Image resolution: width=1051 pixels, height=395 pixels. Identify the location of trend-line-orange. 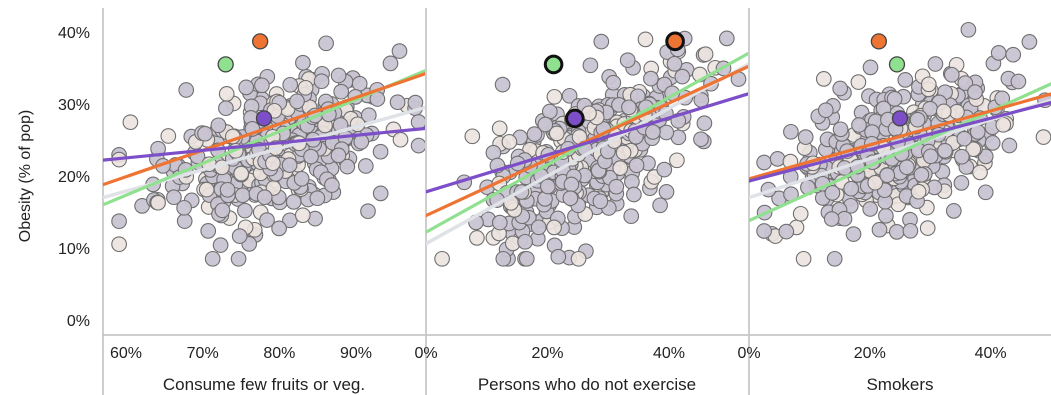
(264, 129).